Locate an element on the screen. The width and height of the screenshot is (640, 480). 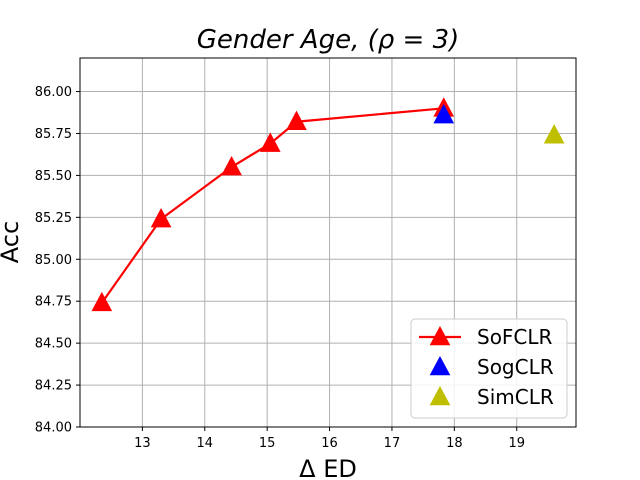
x-tick-label: 14 is located at coordinates (205, 443).